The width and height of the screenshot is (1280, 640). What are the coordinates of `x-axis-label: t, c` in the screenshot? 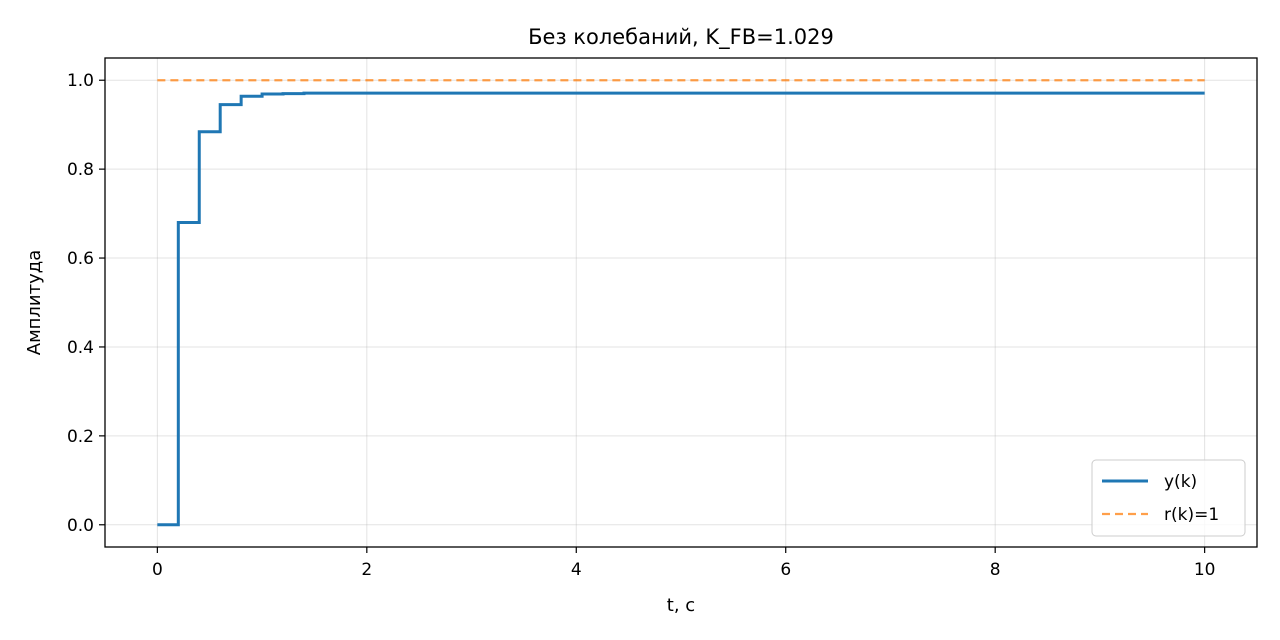 It's located at (681, 605).